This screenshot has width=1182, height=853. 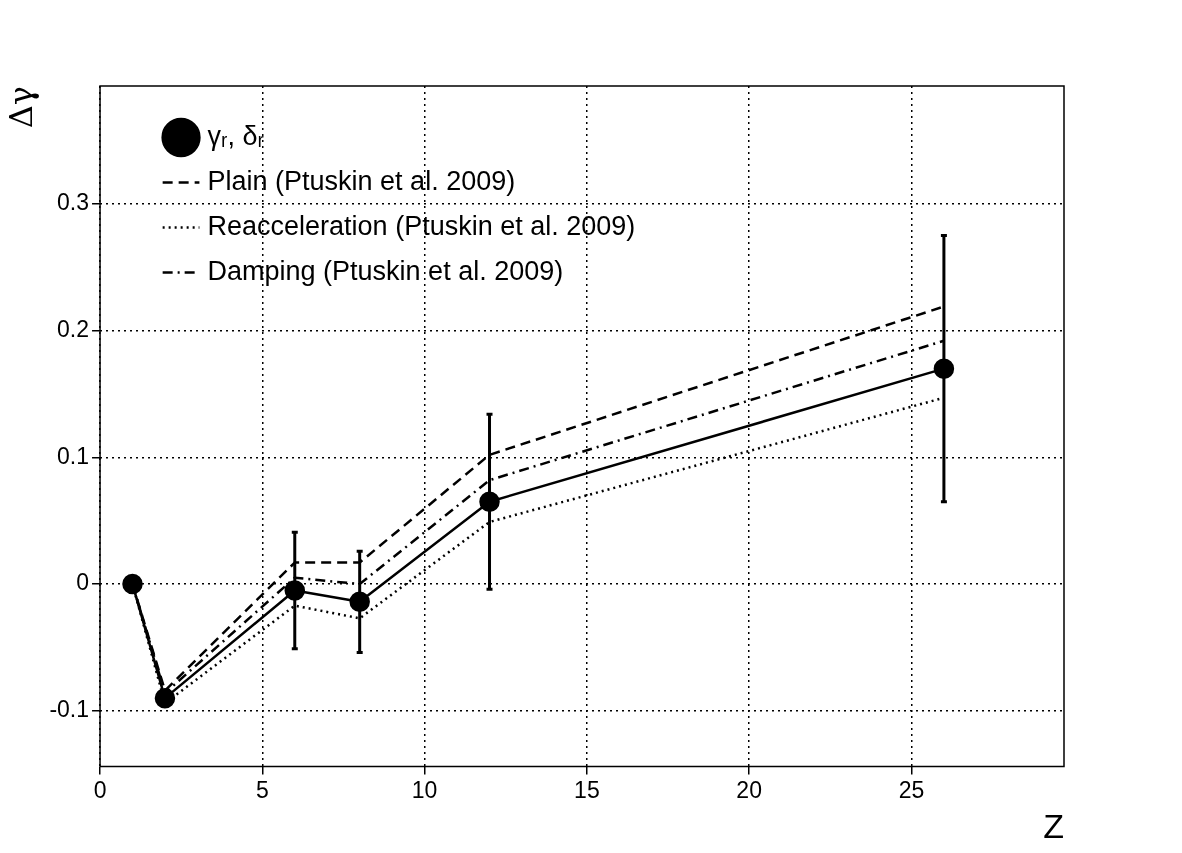 I want to click on x-tick-label: 0, so click(x=100, y=789).